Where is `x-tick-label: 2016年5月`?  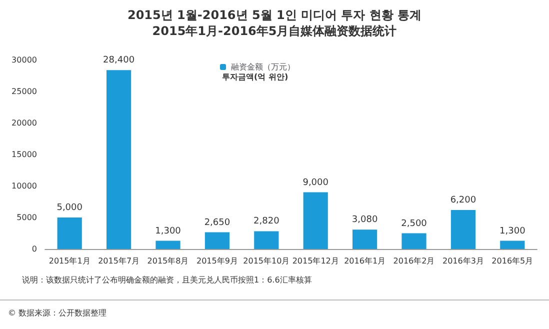 x-tick-label: 2016年5月 is located at coordinates (513, 261).